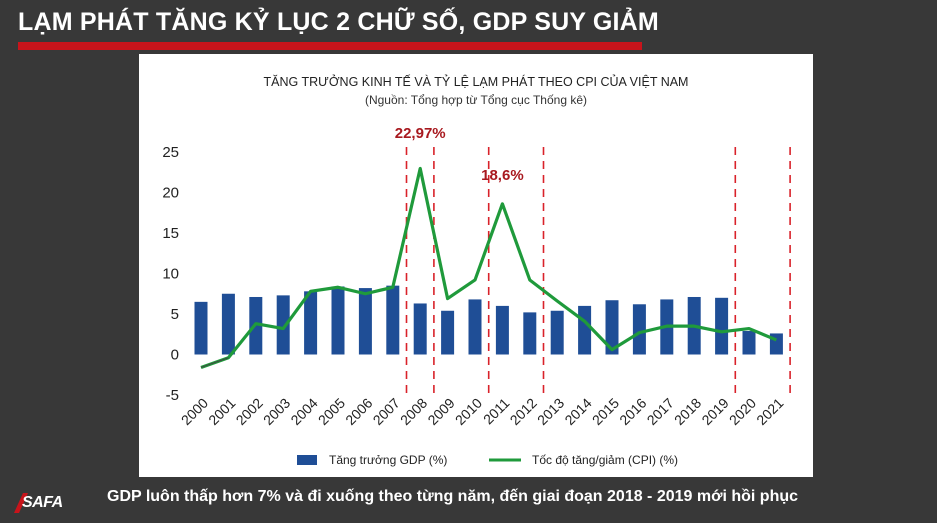 This screenshot has height=523, width=937. I want to click on y-tick-label: 25, so click(170, 152).